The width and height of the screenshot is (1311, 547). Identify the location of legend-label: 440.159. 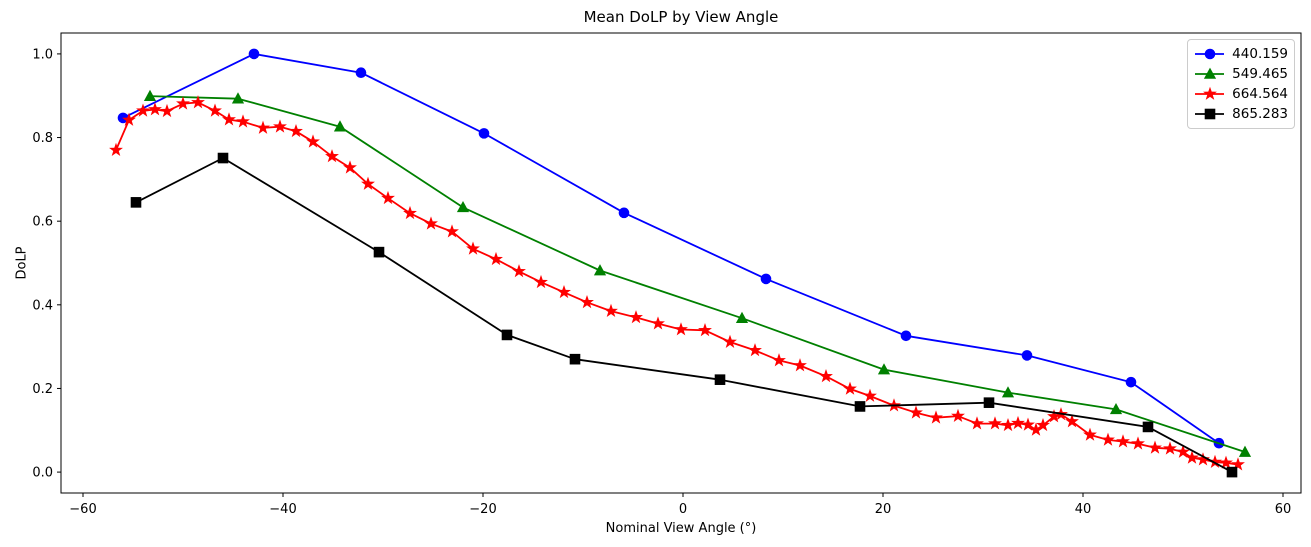
(1260, 54).